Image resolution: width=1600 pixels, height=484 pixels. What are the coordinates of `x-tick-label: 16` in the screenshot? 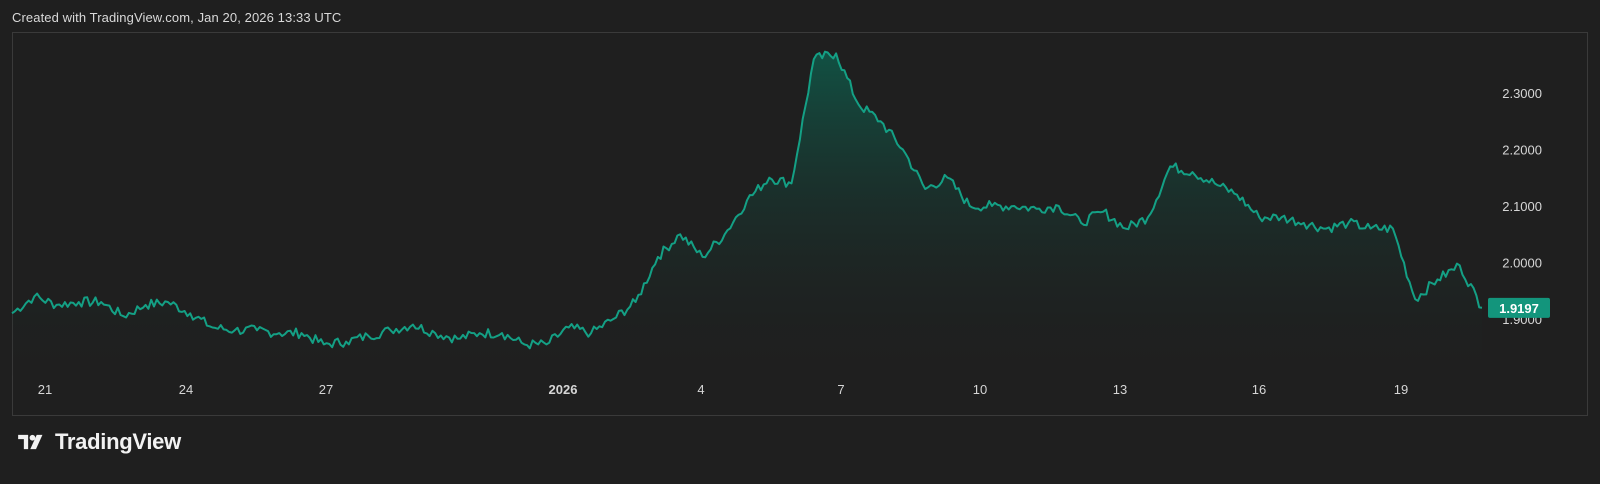 It's located at (1259, 389).